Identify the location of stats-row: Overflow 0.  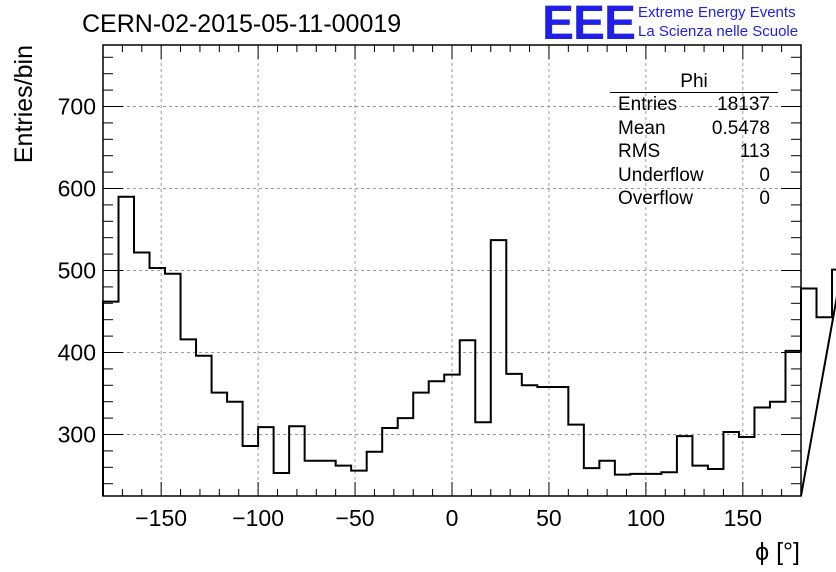
(694, 199).